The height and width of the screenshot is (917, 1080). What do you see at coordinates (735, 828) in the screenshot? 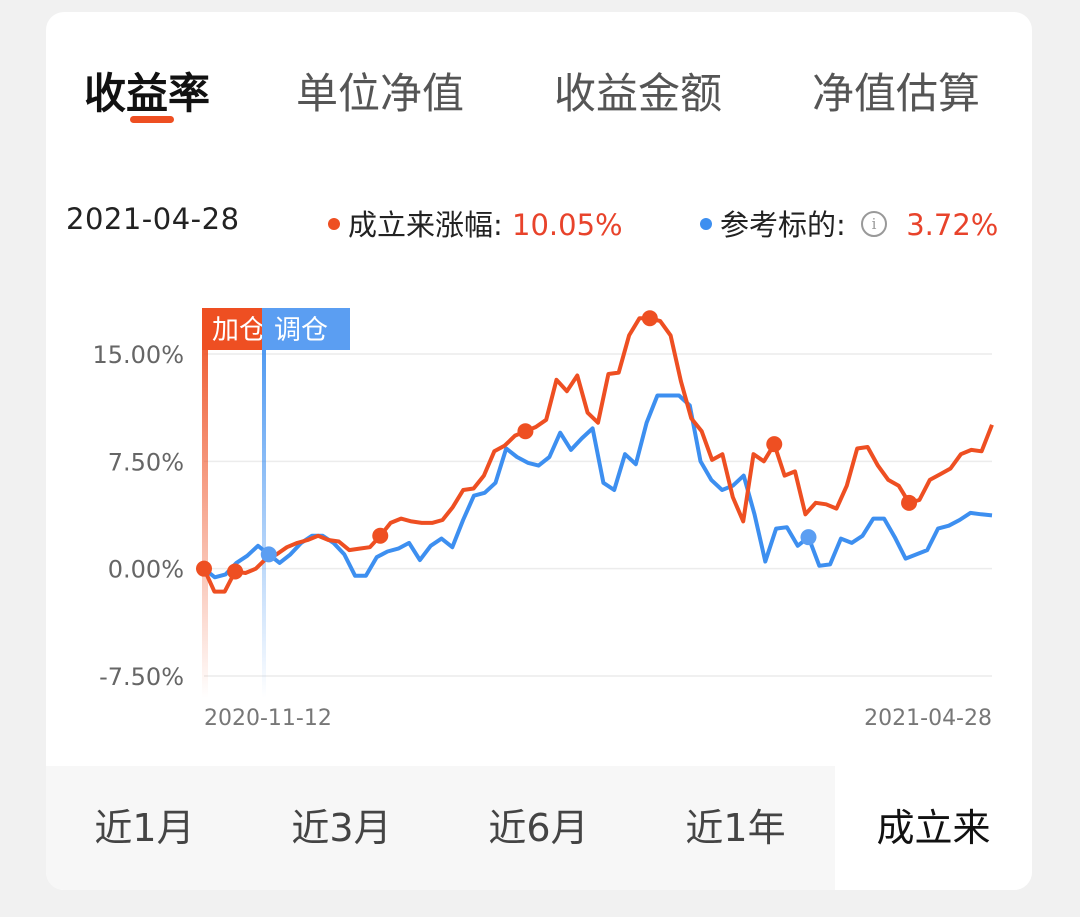
I see `period-1-year: 近1年` at bounding box center [735, 828].